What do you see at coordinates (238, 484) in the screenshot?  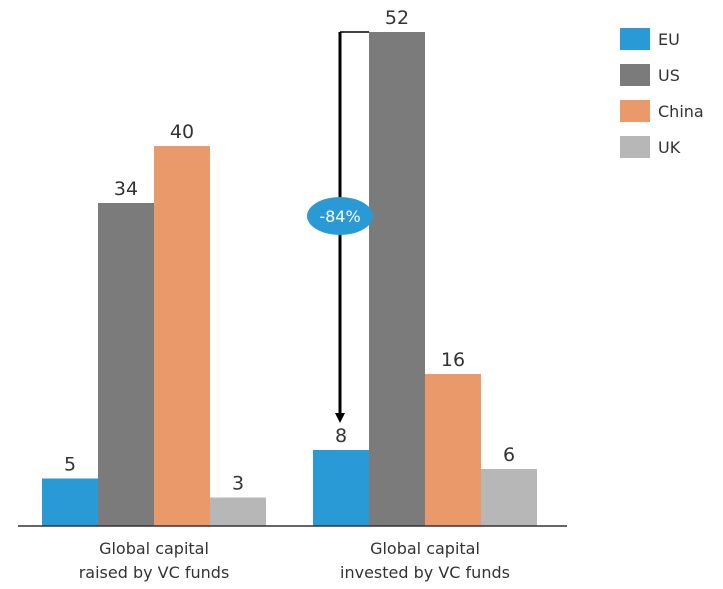 I see `data-label-uk-group-1: 3` at bounding box center [238, 484].